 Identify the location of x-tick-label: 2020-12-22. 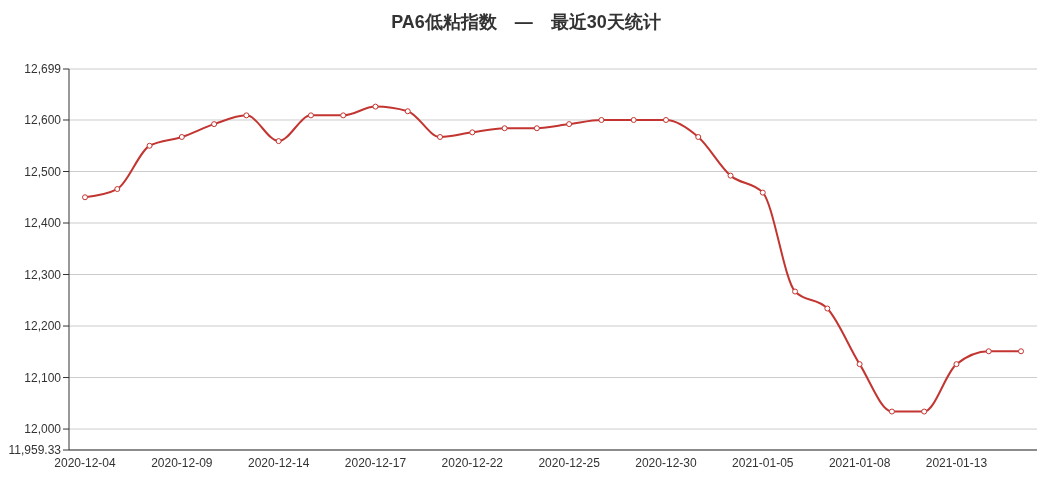
(472, 462).